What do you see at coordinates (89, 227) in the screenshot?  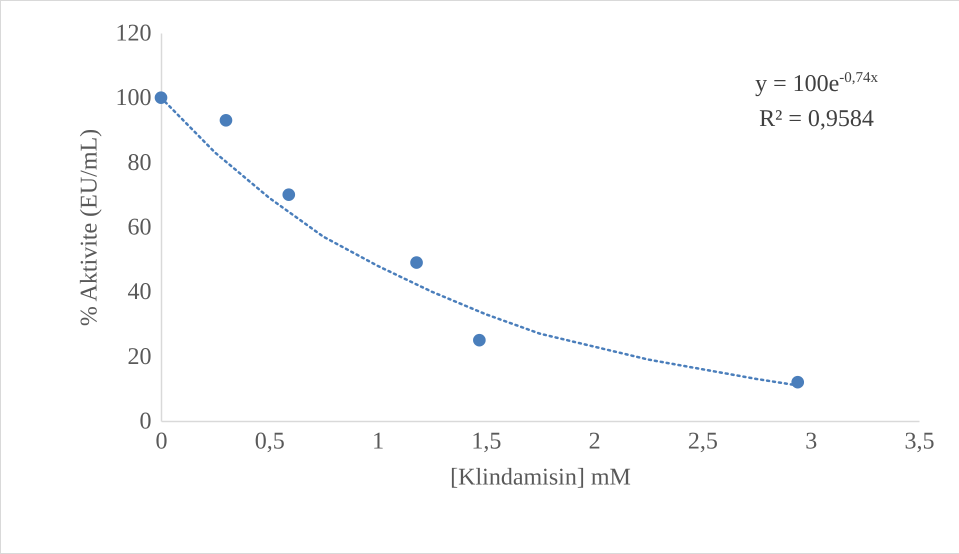 I see `y-axis-title: % Aktivite (EU/mL)` at bounding box center [89, 227].